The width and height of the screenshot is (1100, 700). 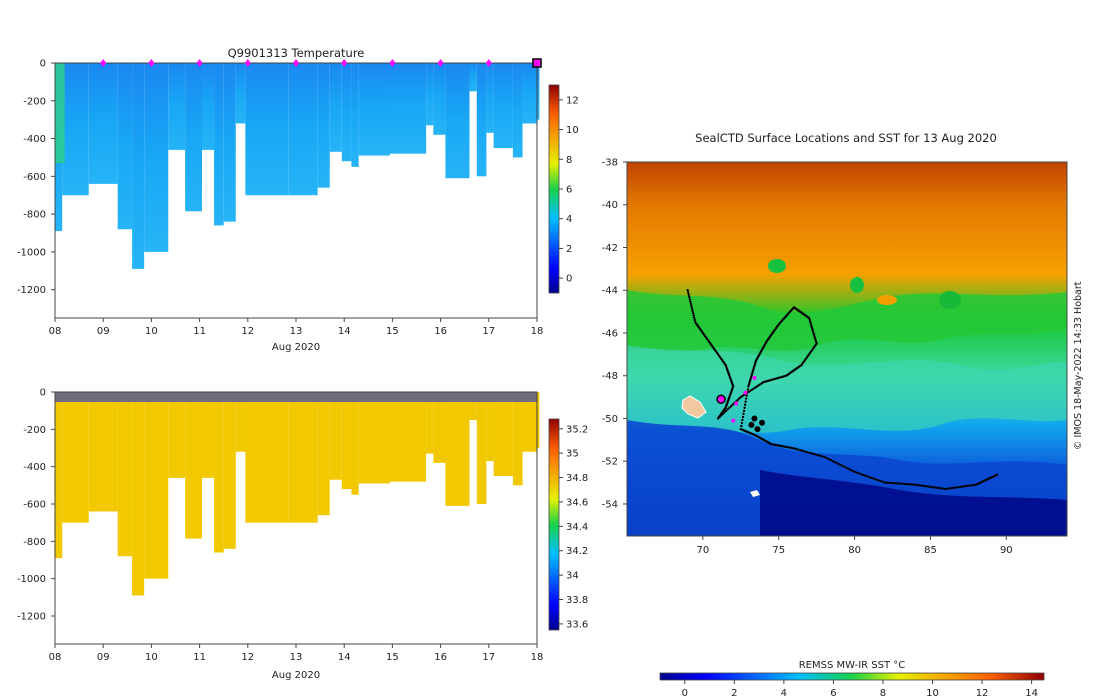 I want to click on kerguelen-island, so click(x=694, y=407).